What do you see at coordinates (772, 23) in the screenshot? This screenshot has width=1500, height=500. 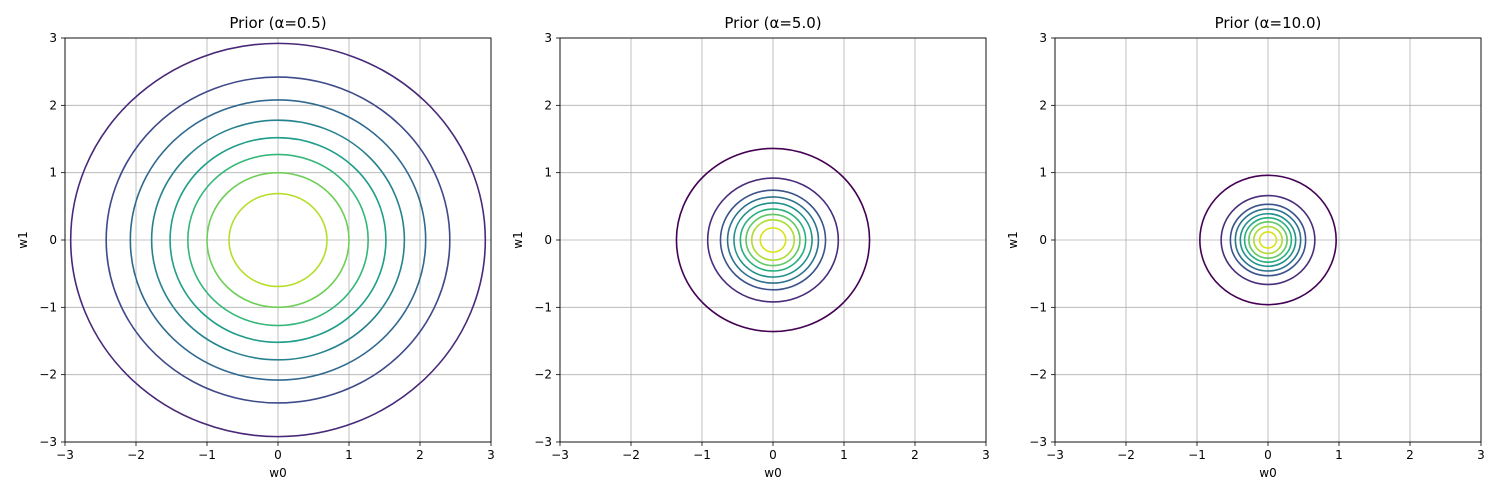 I see `chart-title: Prior (α=5.0)` at bounding box center [772, 23].